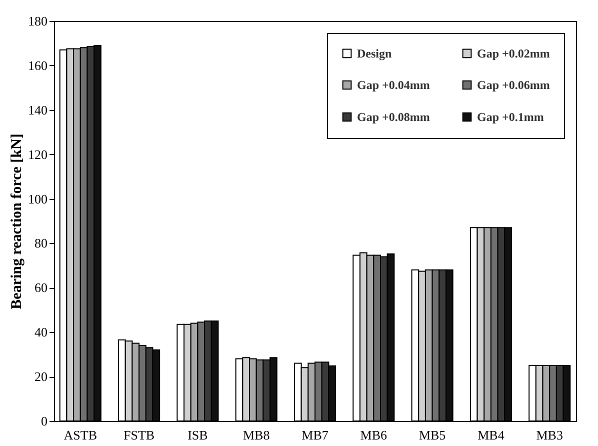  Describe the element at coordinates (38, 110) in the screenshot. I see `y-tick-label: 140` at that location.